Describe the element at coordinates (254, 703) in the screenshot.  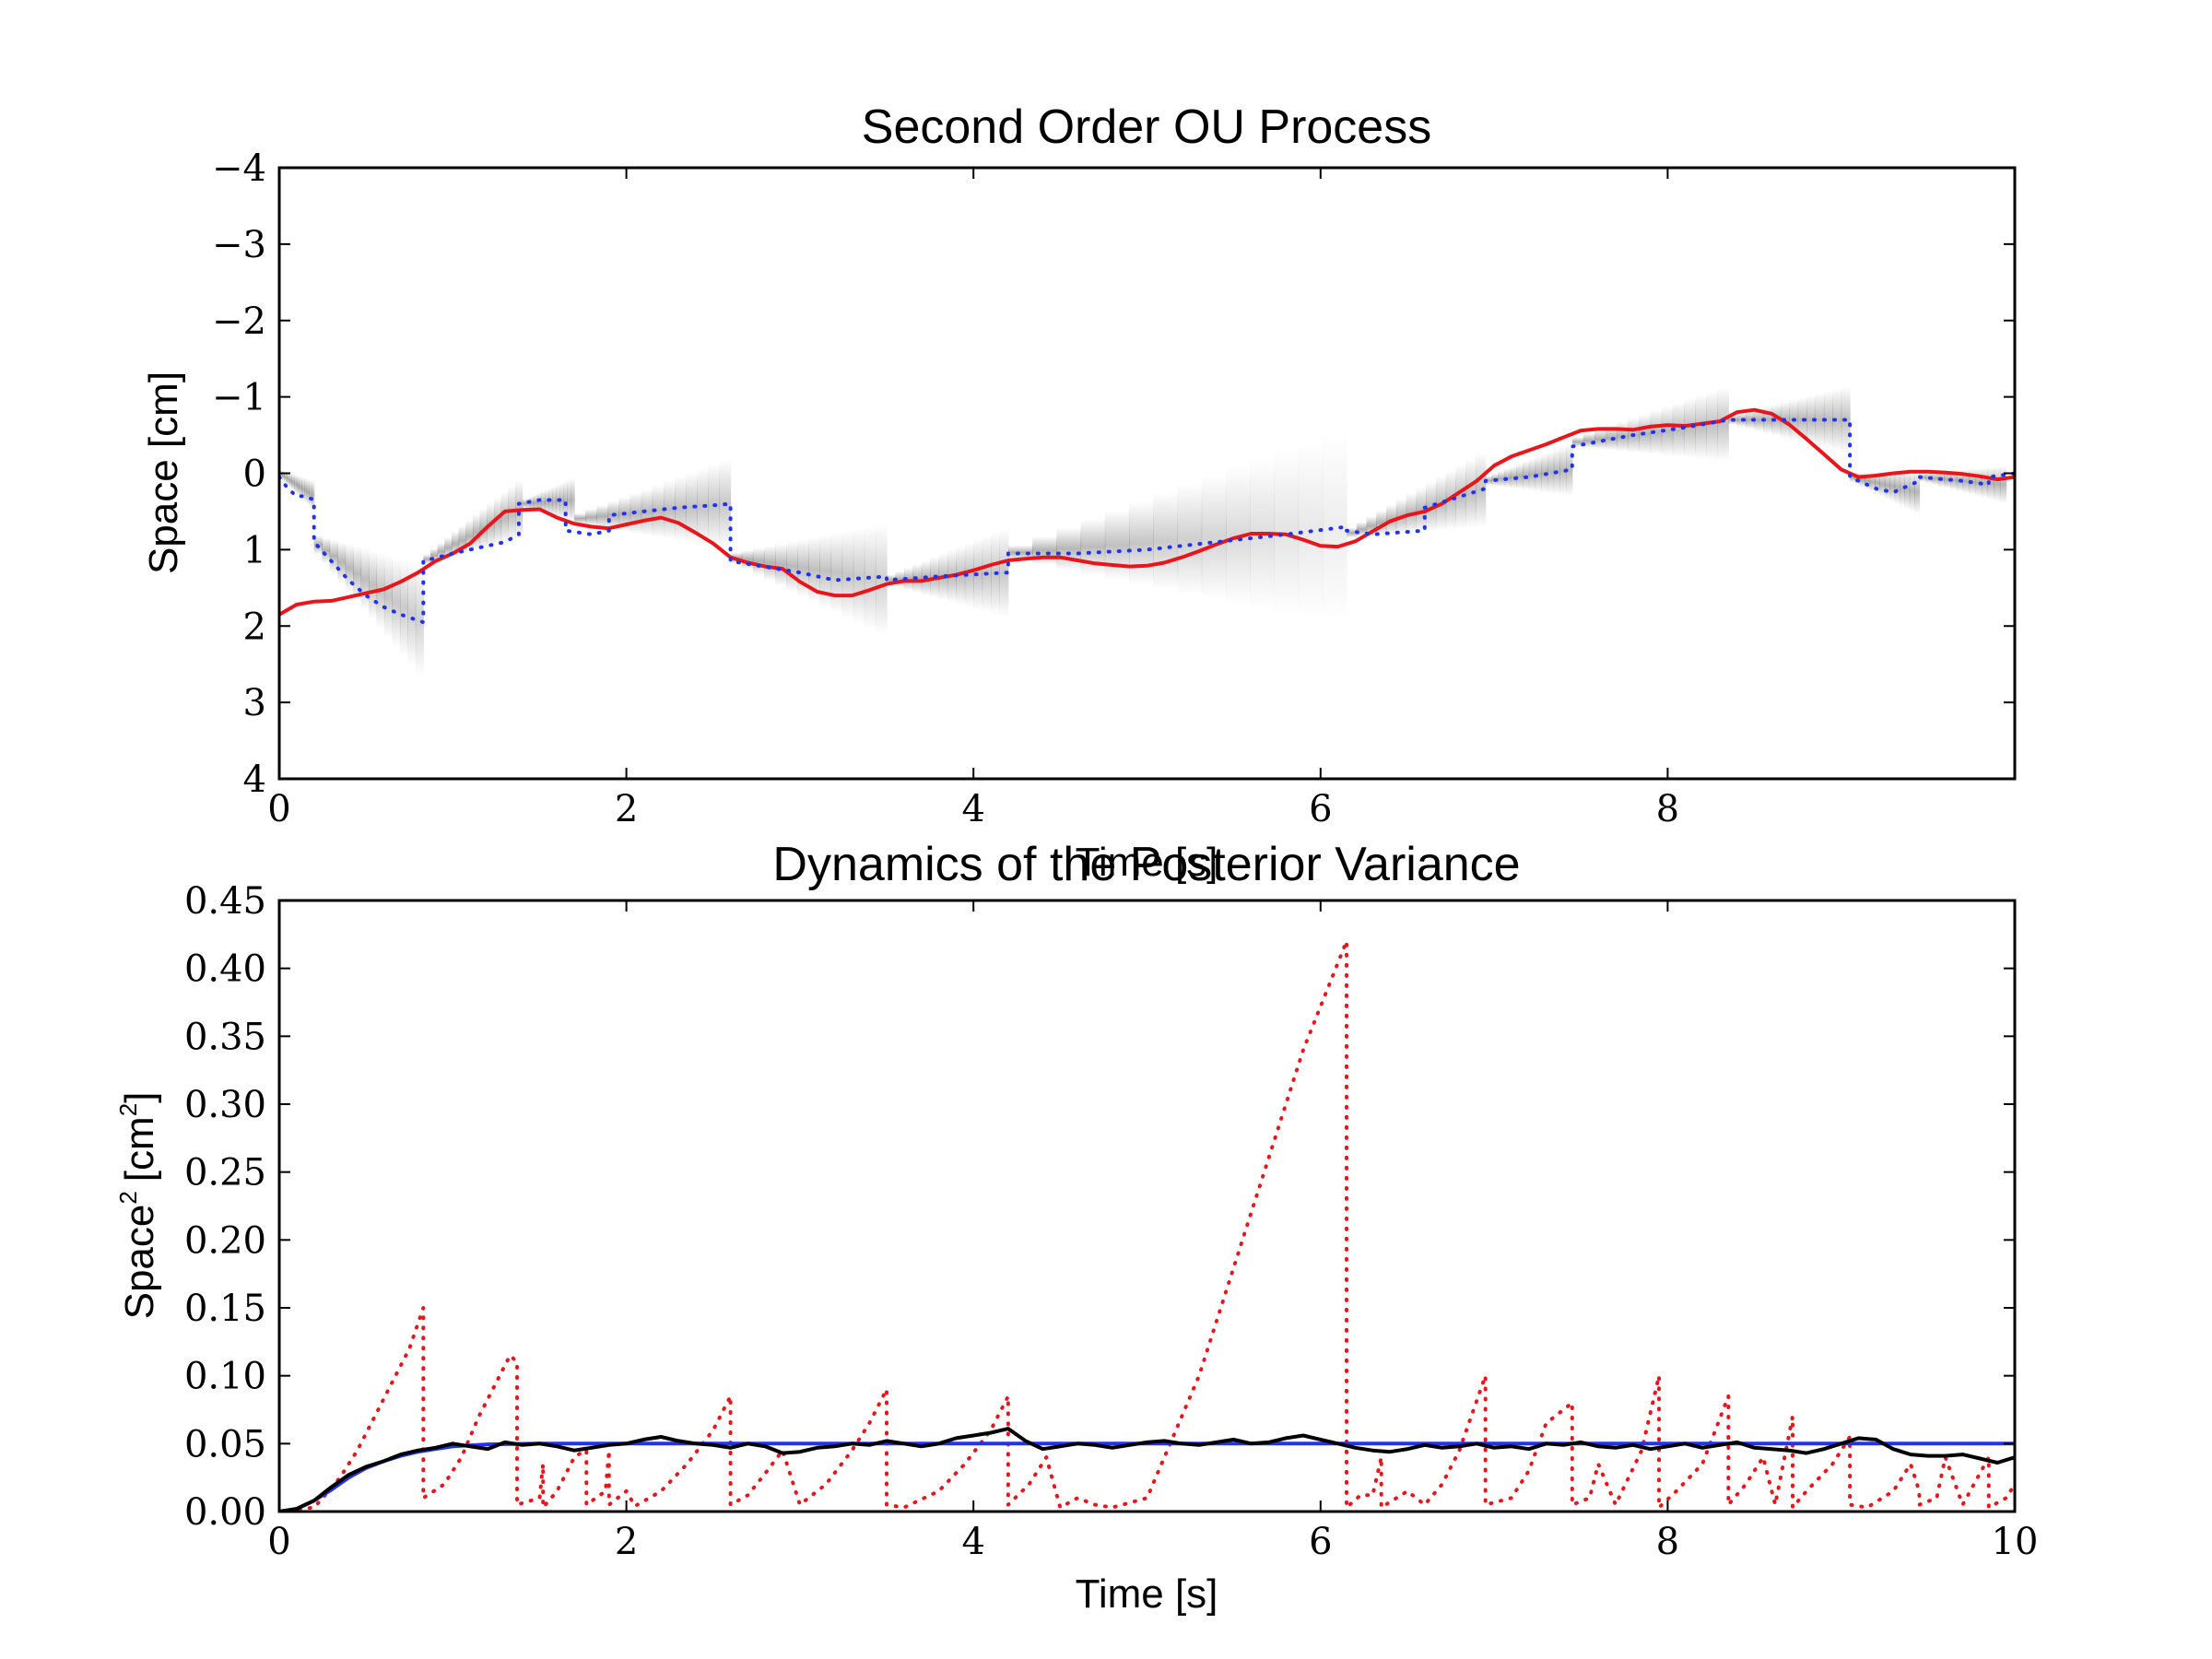
I see `y-tick-label: 3` at that location.